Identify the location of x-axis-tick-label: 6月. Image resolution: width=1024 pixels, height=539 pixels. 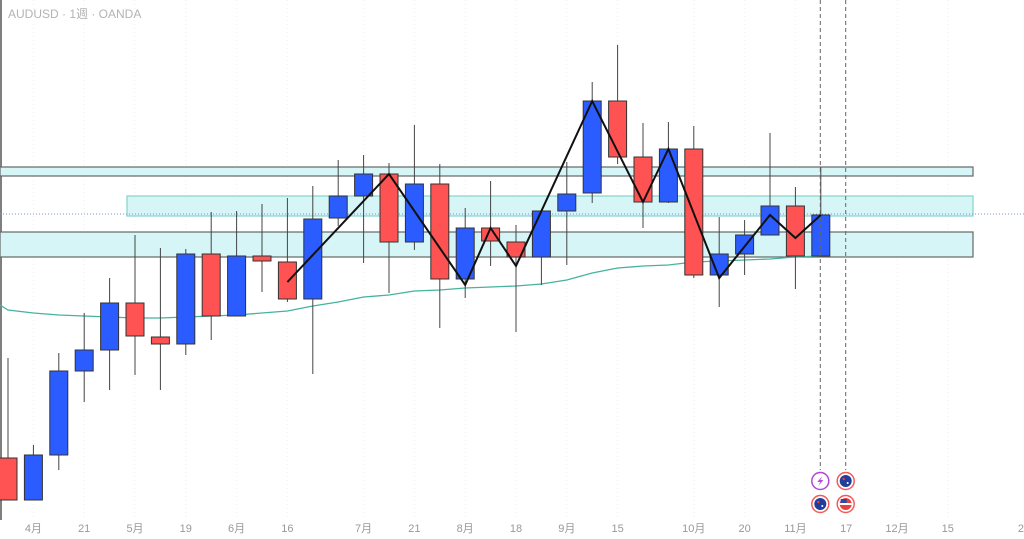
(236, 529).